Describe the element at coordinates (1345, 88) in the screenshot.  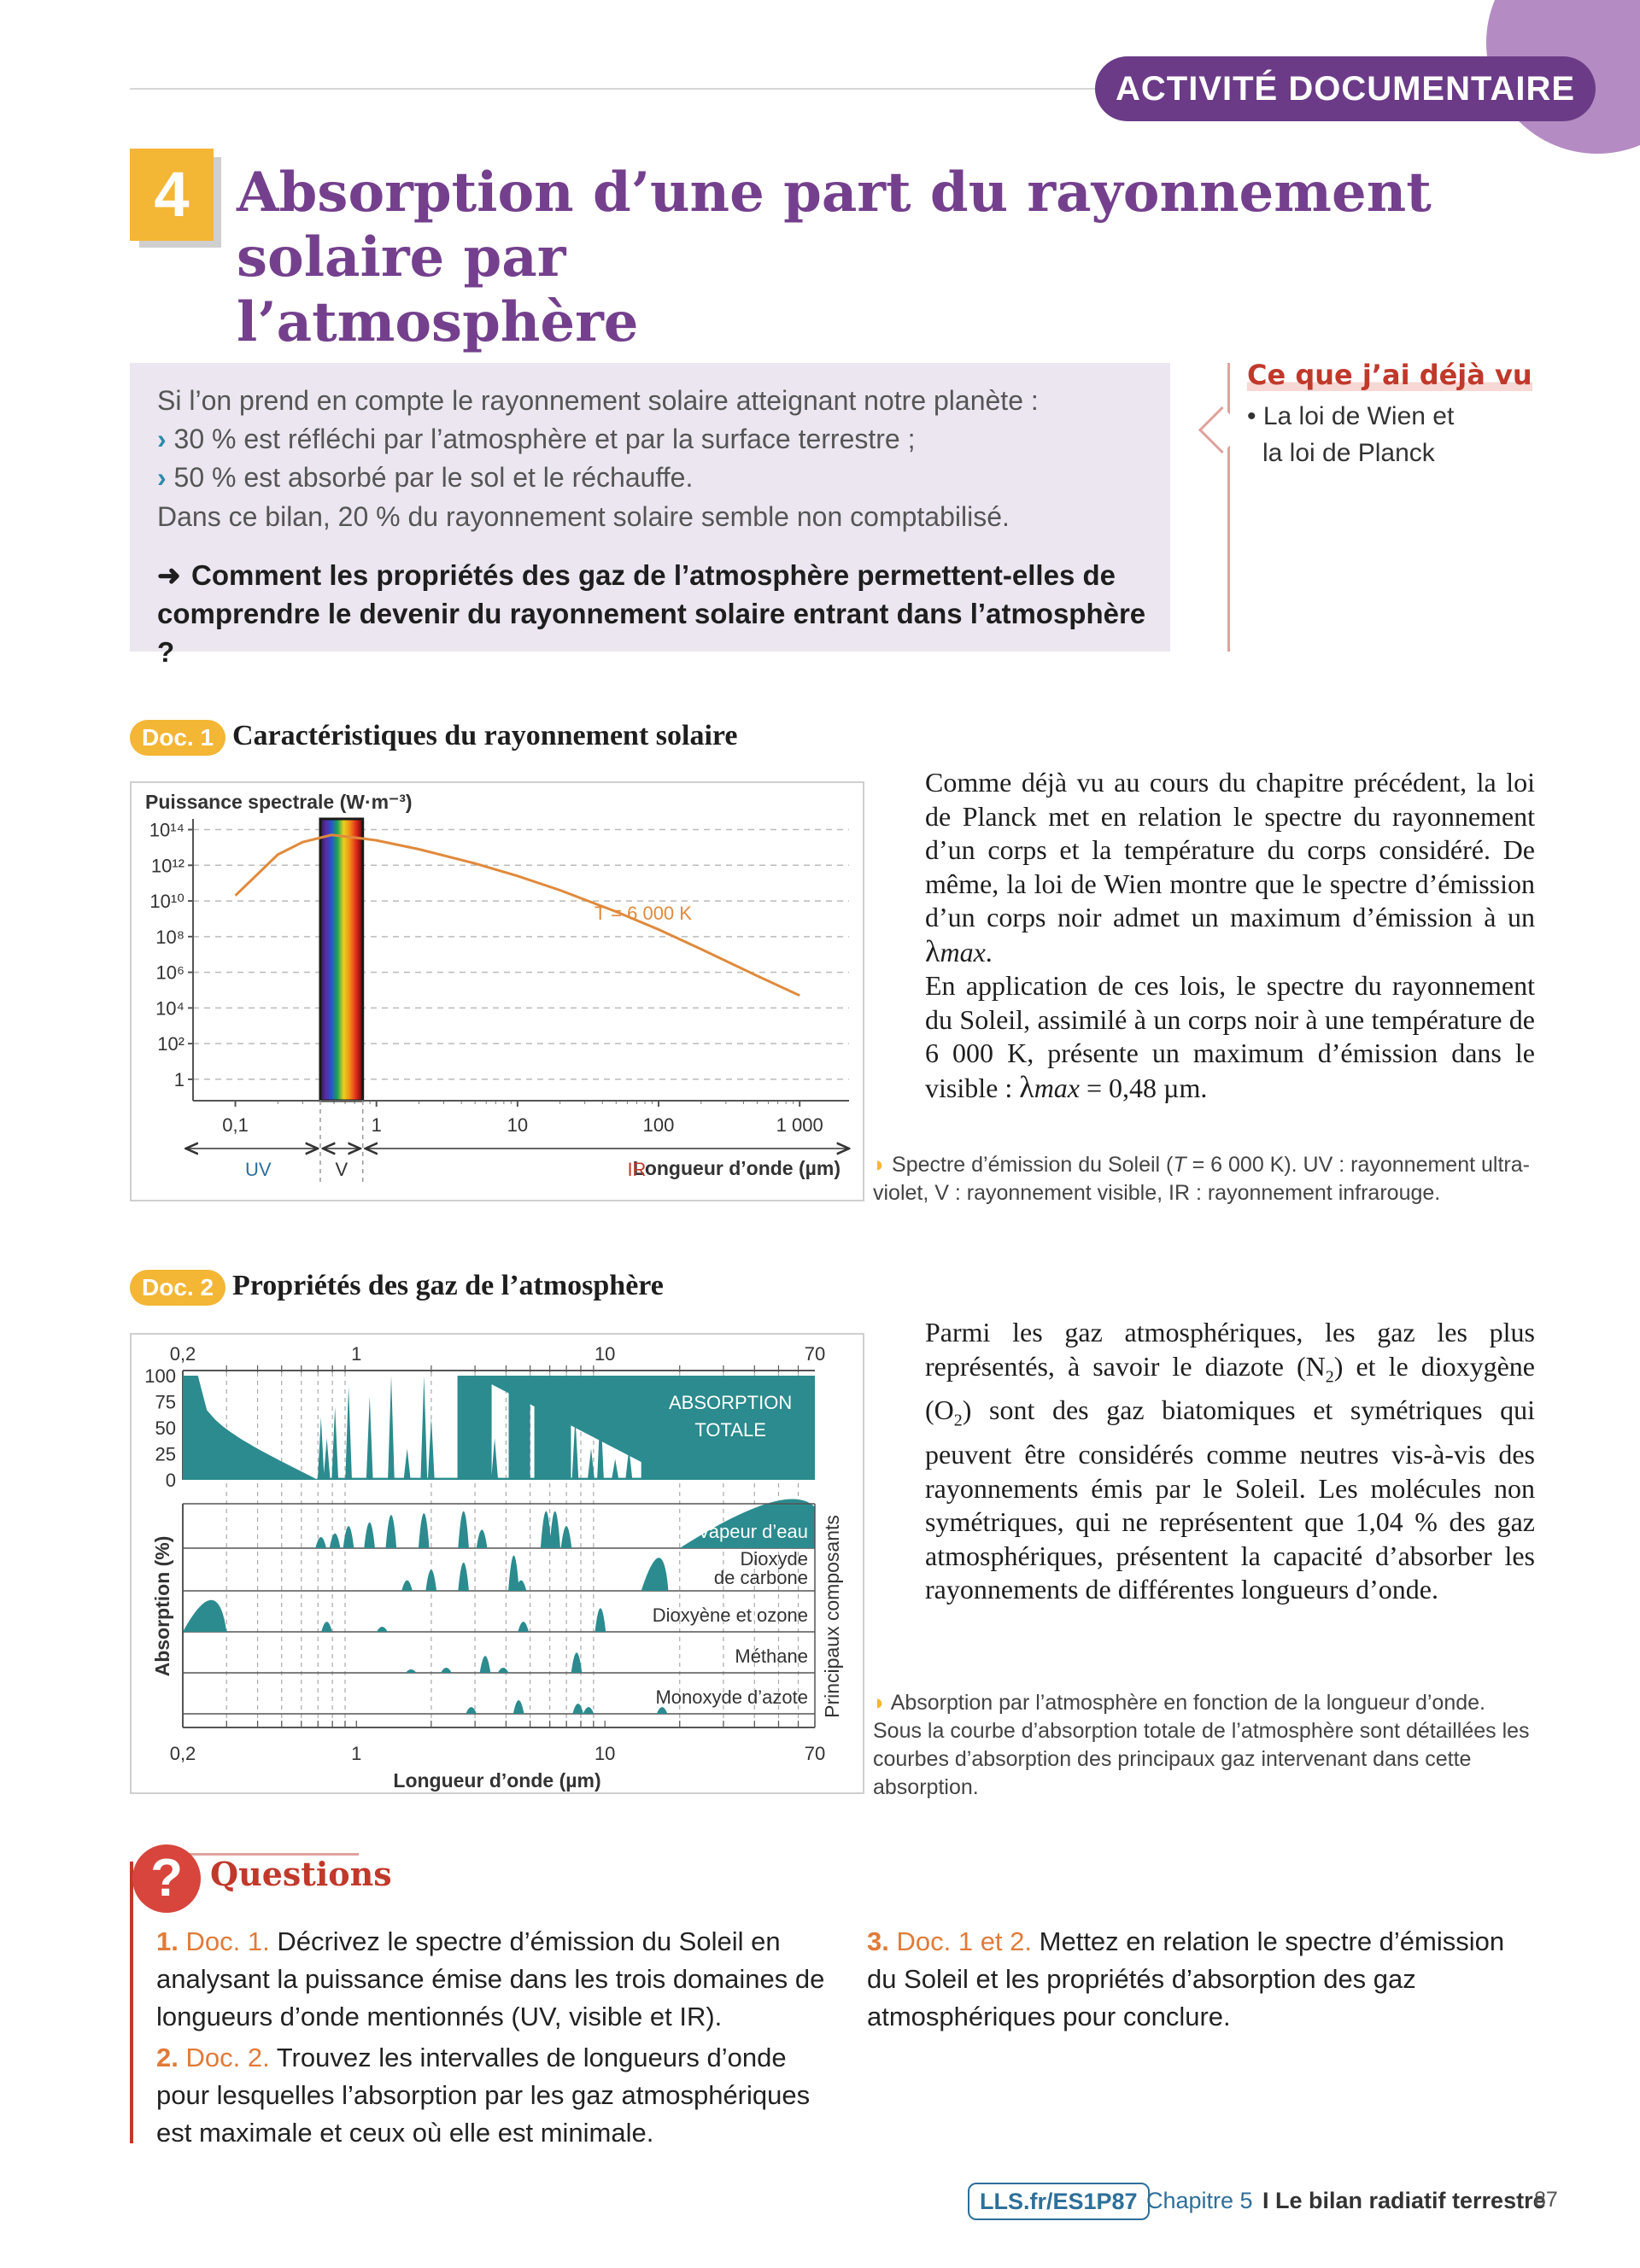
I see `activity-badge: ACTIVITÉ DOCUMENTAIRE` at that location.